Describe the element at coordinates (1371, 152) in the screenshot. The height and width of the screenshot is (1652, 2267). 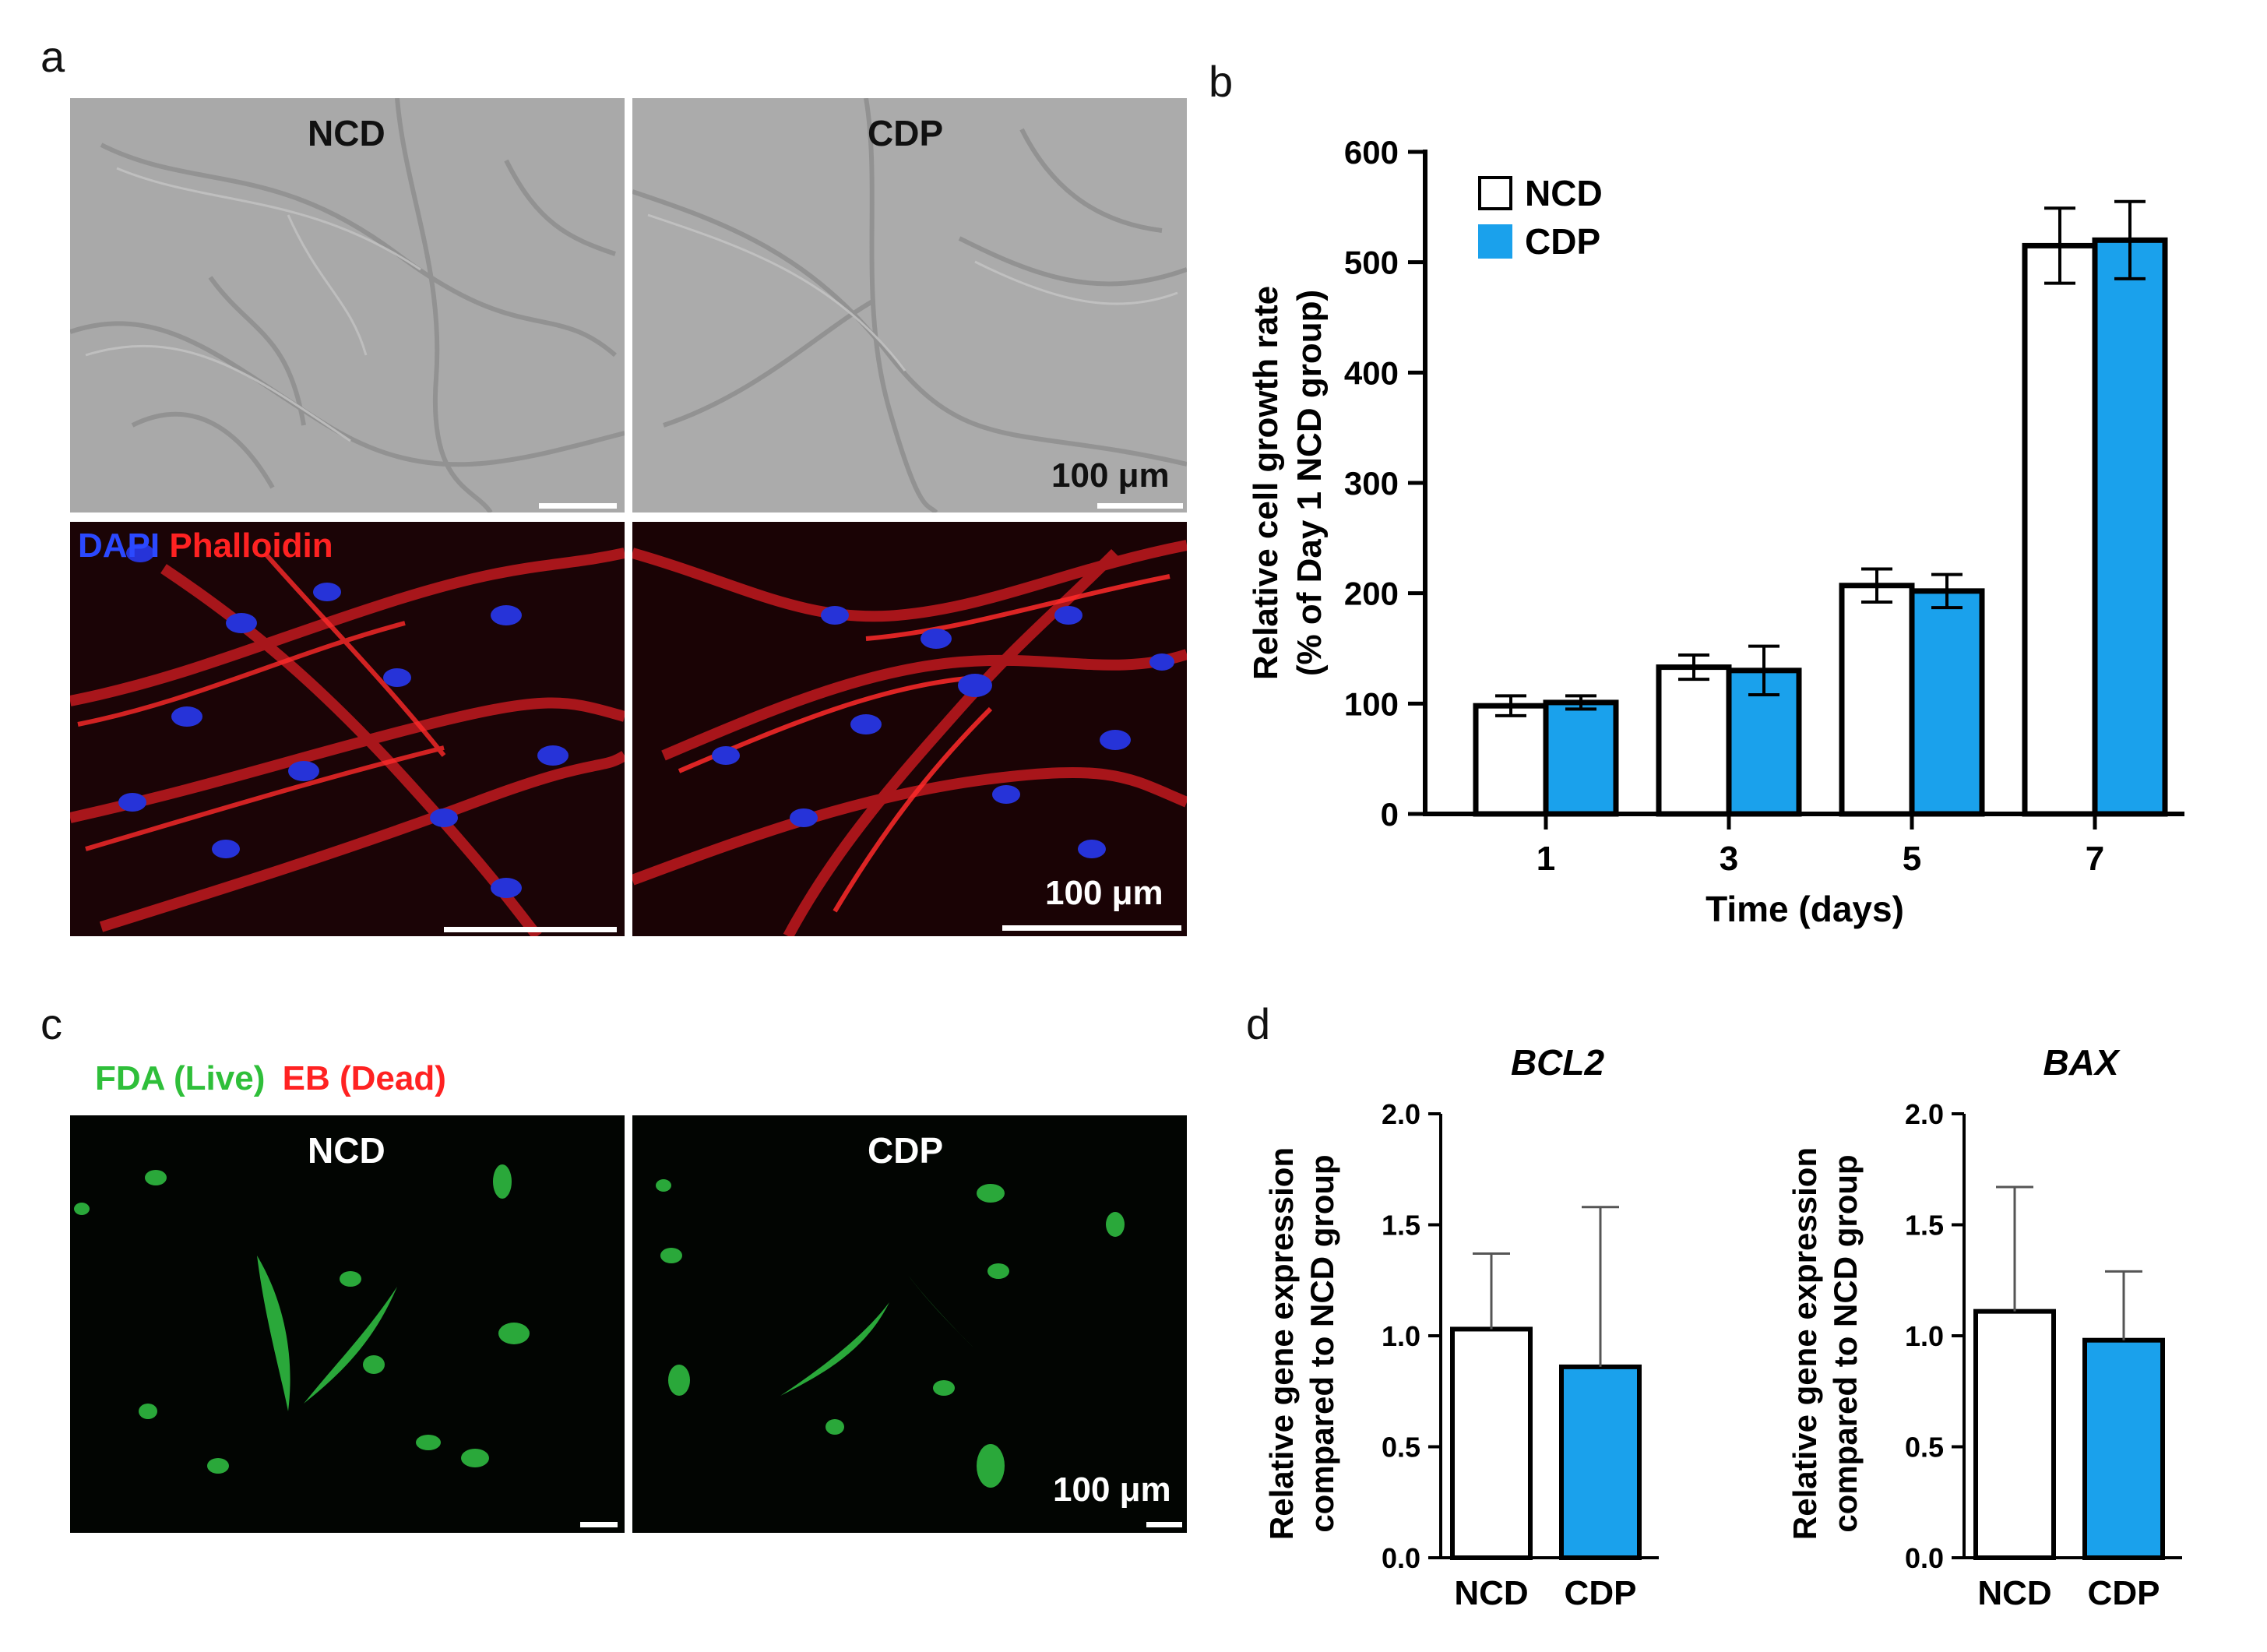
I see `y-tick-label: 600` at that location.